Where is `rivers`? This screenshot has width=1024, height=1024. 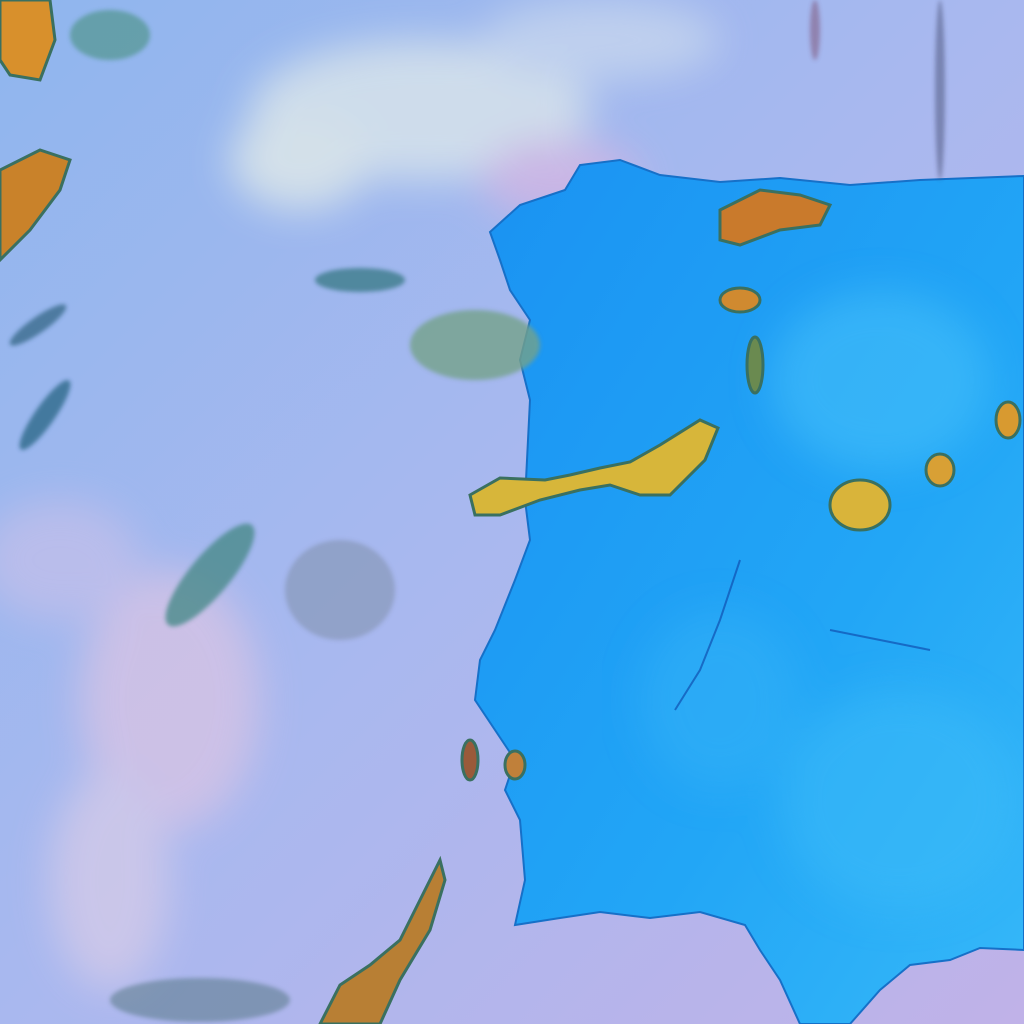
rivers is located at coordinates (802, 635).